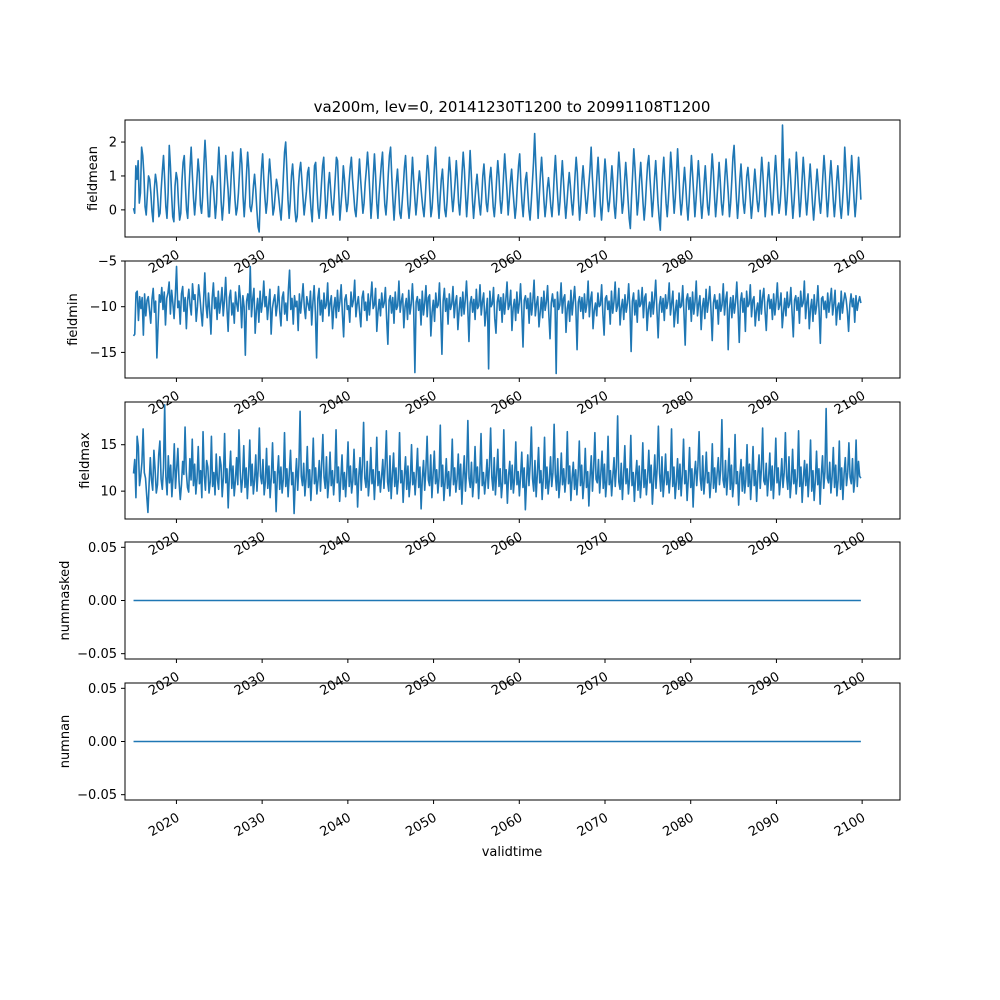 The height and width of the screenshot is (1000, 1000). I want to click on series-line-fieldmin, so click(497, 320).